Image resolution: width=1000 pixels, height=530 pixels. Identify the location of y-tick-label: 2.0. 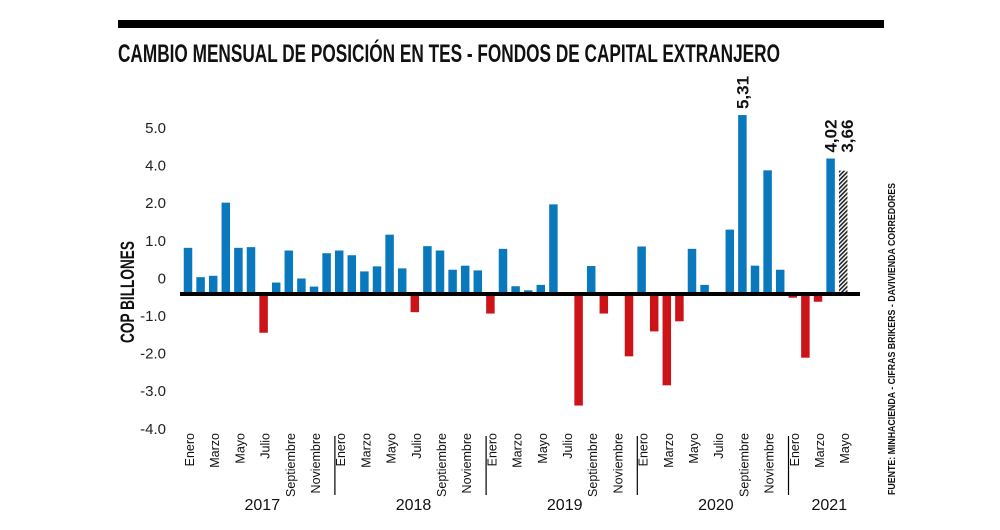
(155, 203).